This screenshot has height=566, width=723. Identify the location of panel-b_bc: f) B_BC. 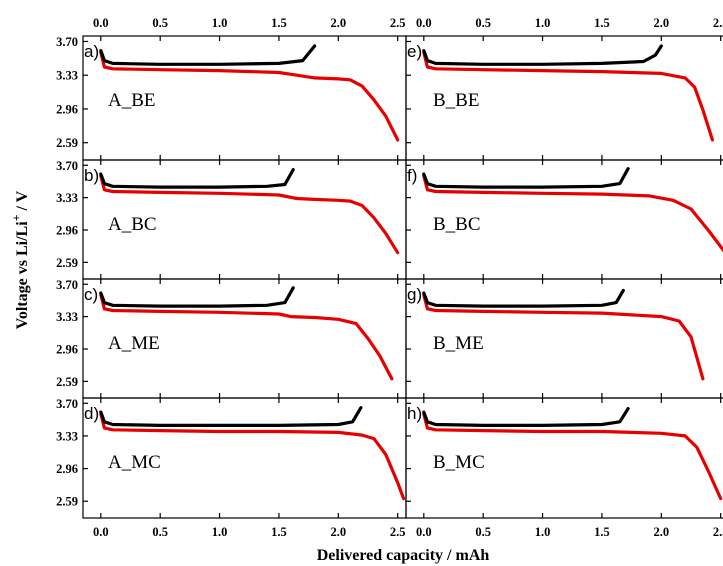
(564, 219).